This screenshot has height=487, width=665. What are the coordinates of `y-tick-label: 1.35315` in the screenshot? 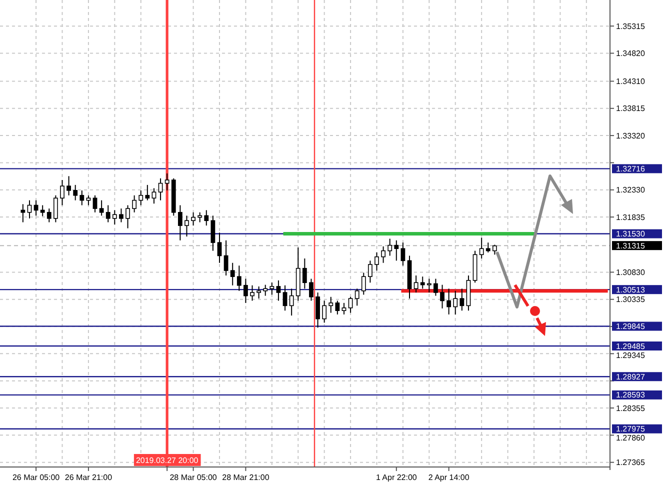 It's located at (631, 26).